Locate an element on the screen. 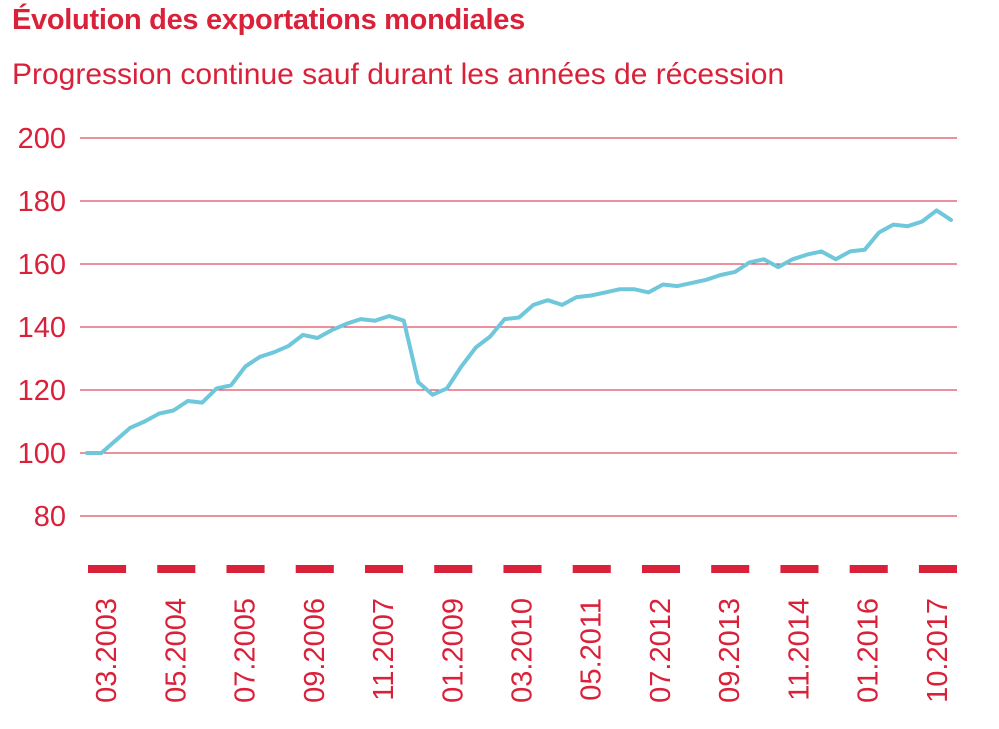 The height and width of the screenshot is (729, 999). x-tick-label: 07.2012 is located at coordinates (661, 650).